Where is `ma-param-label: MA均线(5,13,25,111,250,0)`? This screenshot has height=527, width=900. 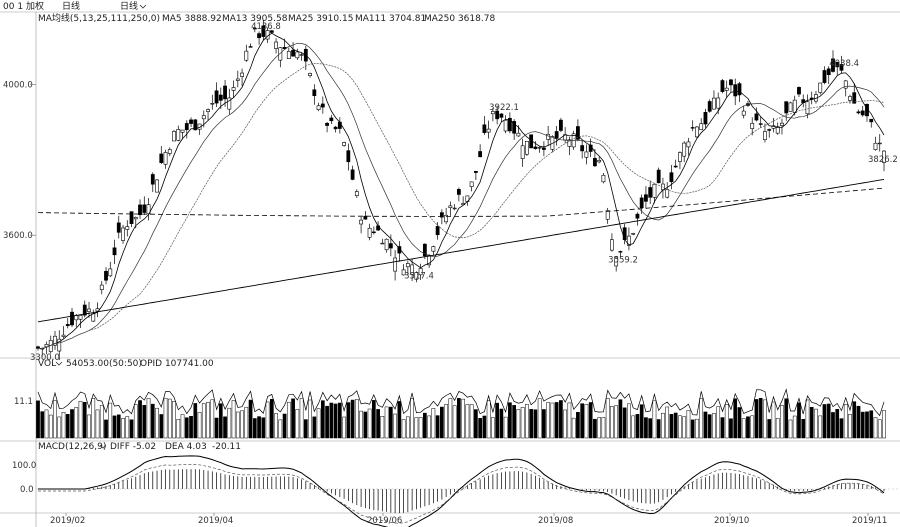
ma-param-label: MA均线(5,13,25,111,250,0) is located at coordinates (99, 18).